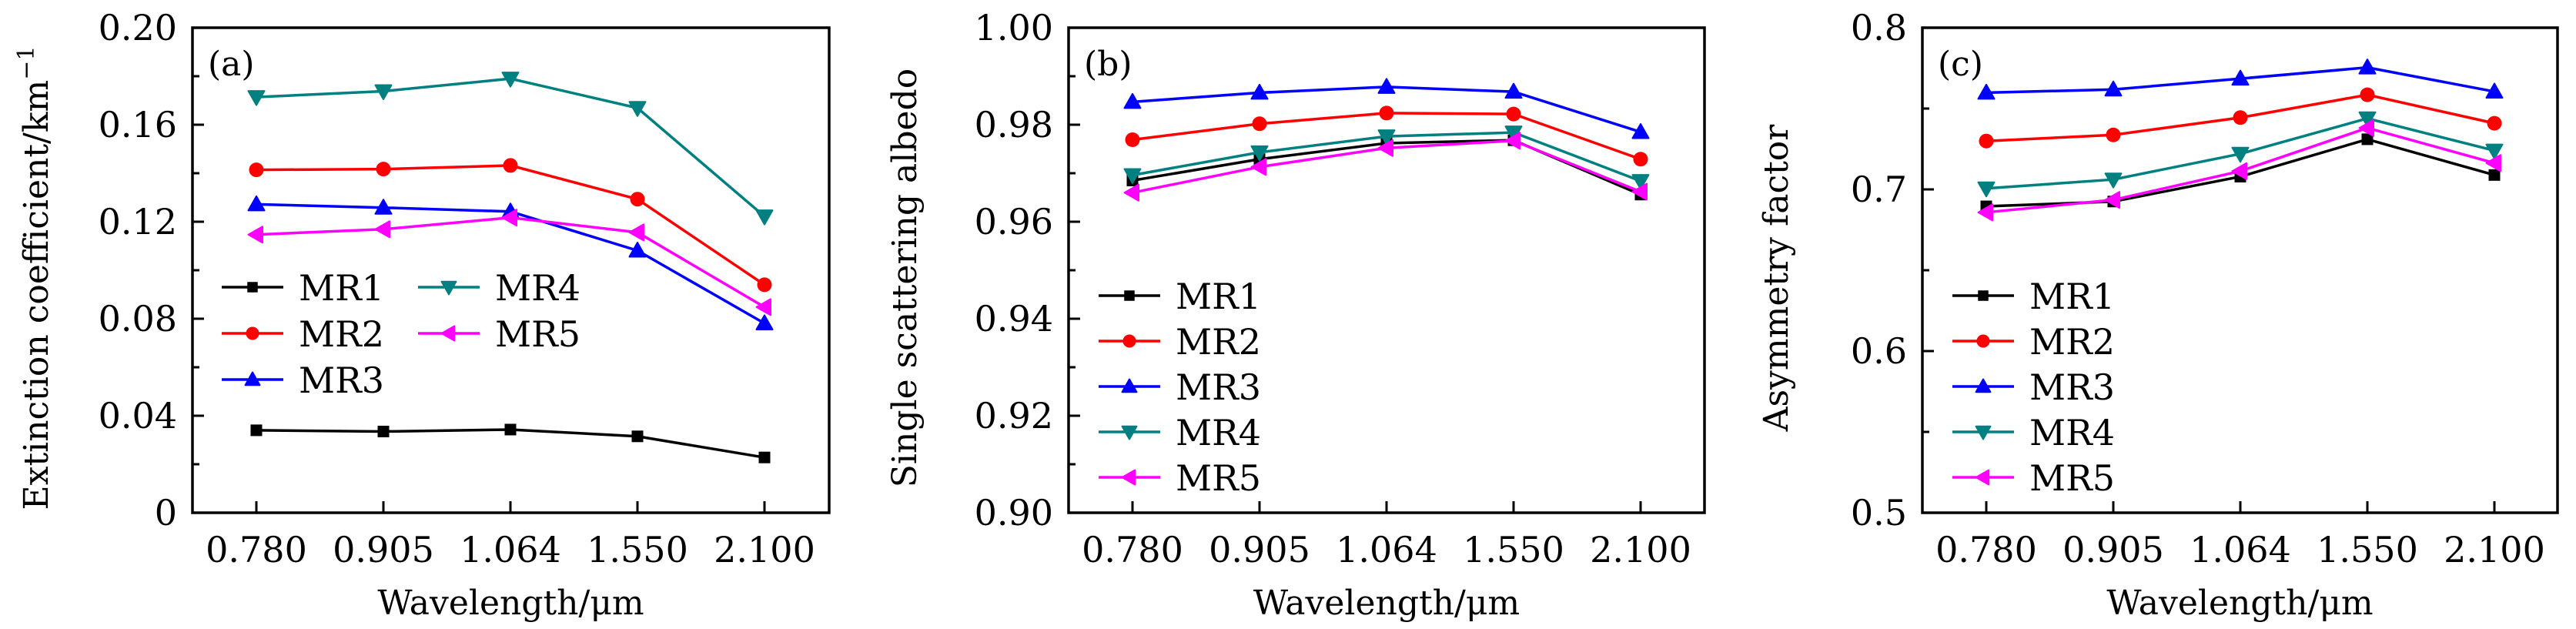 The height and width of the screenshot is (629, 2576). I want to click on legend-item: MR3, so click(303, 380).